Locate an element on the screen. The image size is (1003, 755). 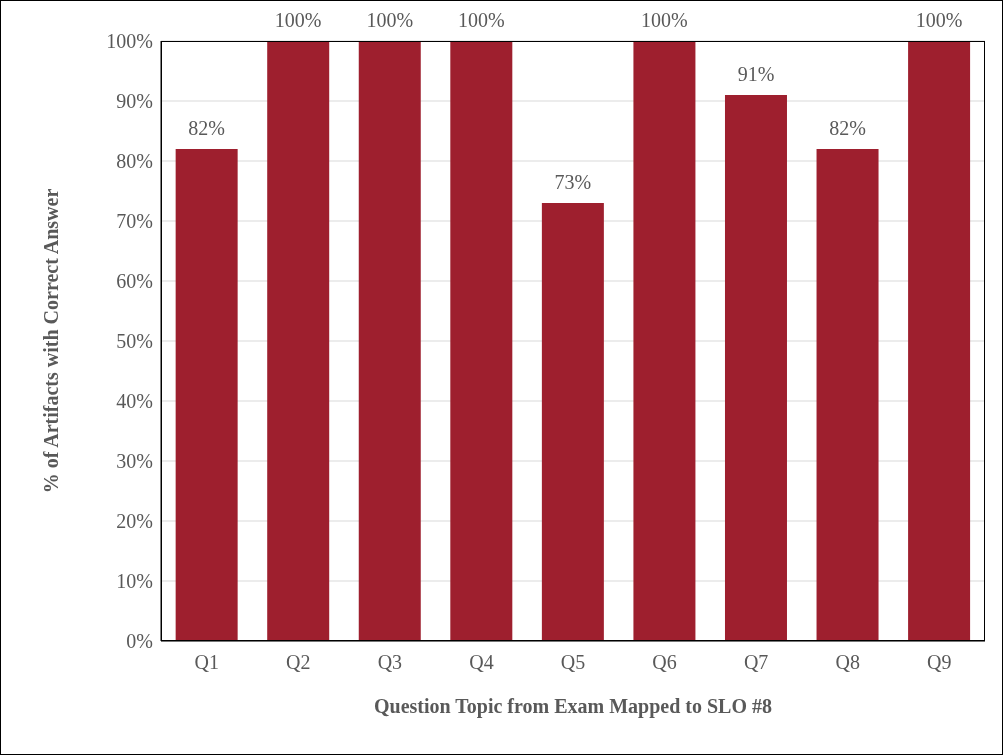
data-label: 91% is located at coordinates (756, 74).